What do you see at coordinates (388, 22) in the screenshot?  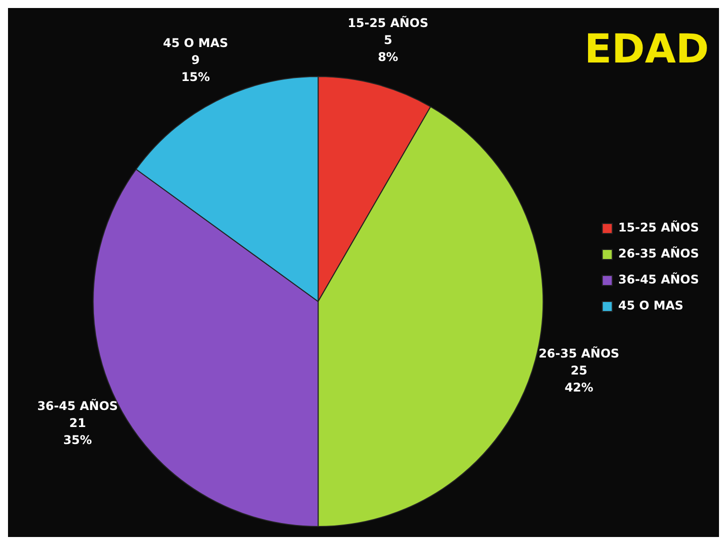 I see `slice-label: 15-25 AÑOS` at bounding box center [388, 22].